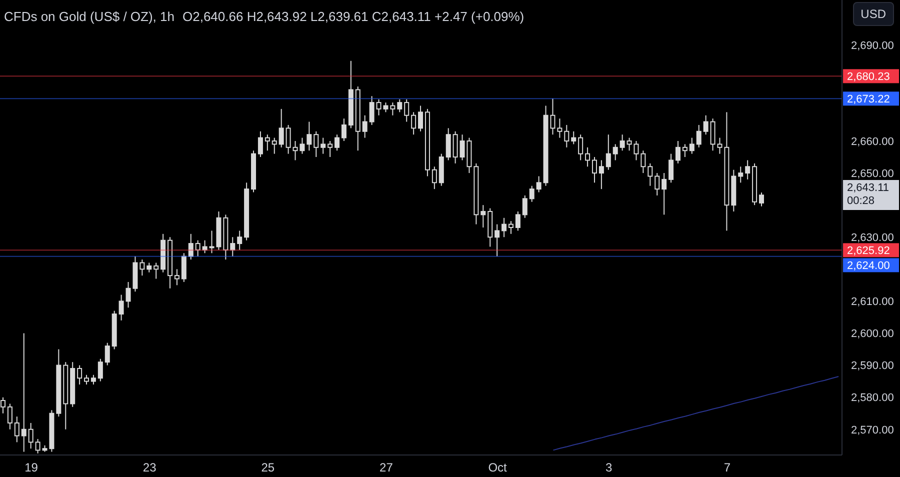 This screenshot has width=900, height=477. What do you see at coordinates (149, 467) in the screenshot?
I see `x-tick-label: 23` at bounding box center [149, 467].